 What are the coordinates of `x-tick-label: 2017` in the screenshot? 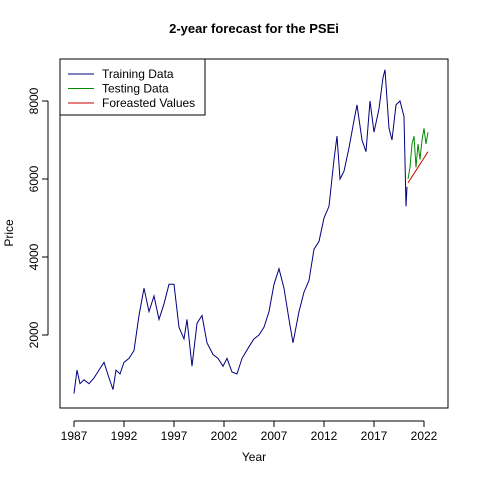 It's located at (374, 436).